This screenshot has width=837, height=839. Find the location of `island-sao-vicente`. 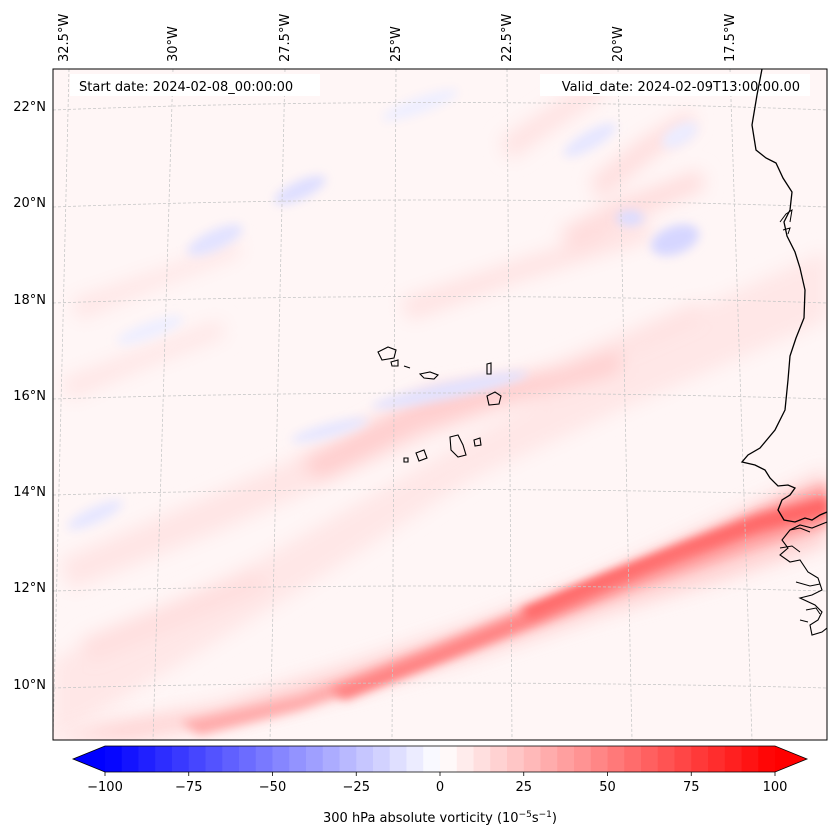

island-sao-vicente is located at coordinates (394, 363).